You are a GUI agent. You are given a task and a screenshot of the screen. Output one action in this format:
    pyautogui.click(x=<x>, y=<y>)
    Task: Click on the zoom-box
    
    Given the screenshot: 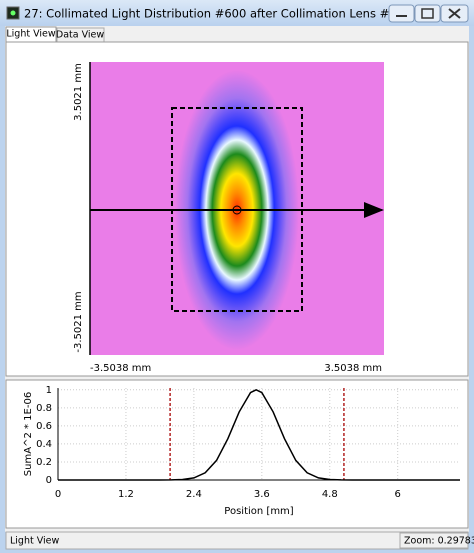 What is the action you would take?
    pyautogui.click(x=434, y=540)
    